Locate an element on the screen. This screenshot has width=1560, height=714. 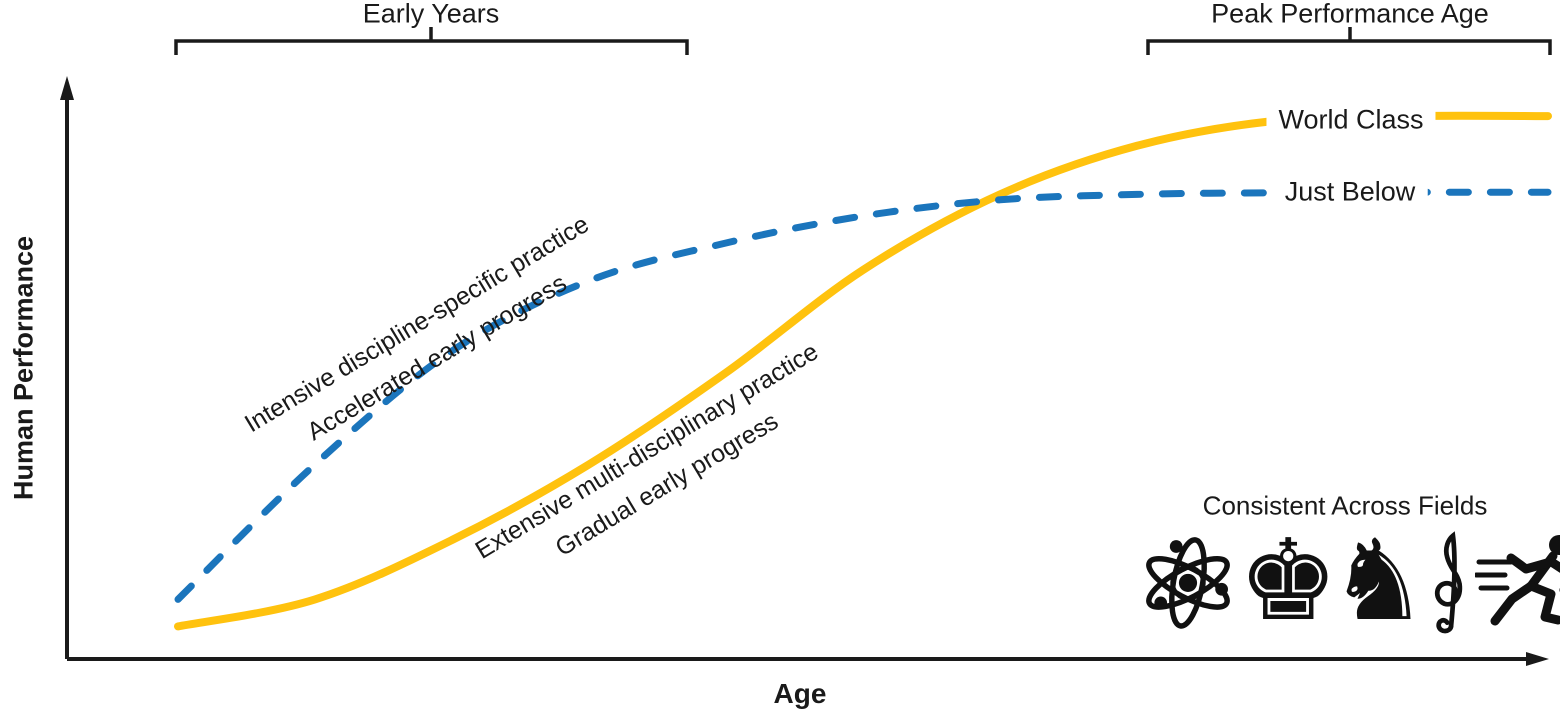
runner-icon-graphic is located at coordinates (1517, 580).